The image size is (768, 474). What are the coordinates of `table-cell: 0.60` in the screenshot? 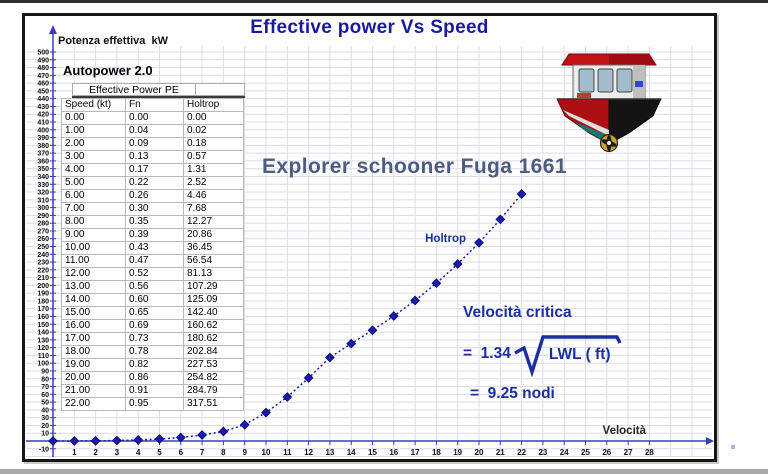 It's located at (154, 300).